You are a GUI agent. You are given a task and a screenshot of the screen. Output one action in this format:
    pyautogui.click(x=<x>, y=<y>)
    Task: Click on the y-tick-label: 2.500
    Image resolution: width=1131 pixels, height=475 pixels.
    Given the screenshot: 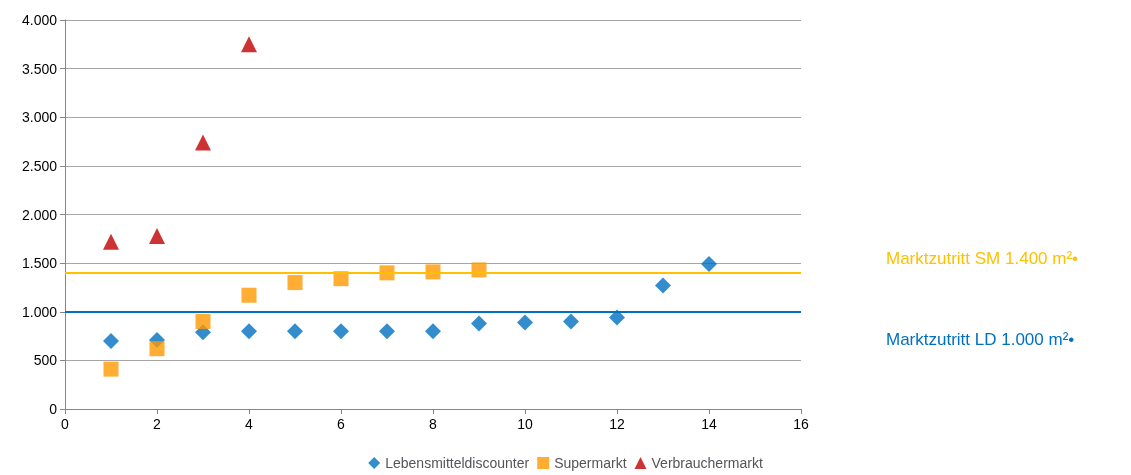 What is the action you would take?
    pyautogui.click(x=39, y=165)
    